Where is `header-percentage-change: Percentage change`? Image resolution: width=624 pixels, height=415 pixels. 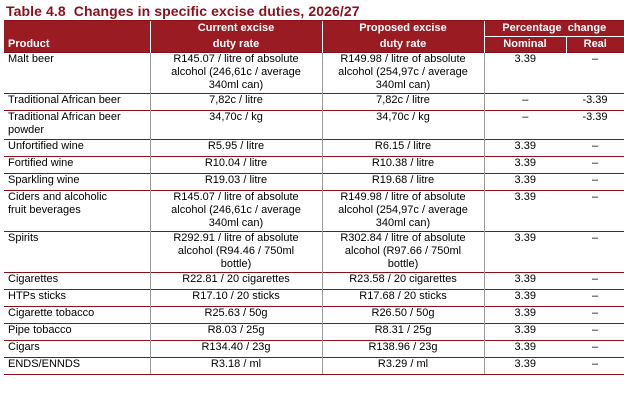
header-percentage-change: Percentage change is located at coordinates (553, 29).